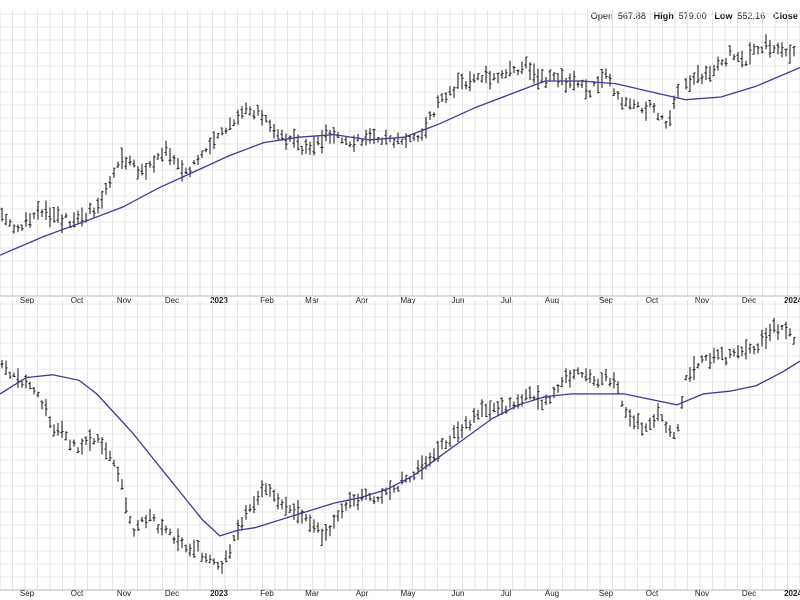 The width and height of the screenshot is (800, 600). What do you see at coordinates (267, 300) in the screenshot?
I see `x-tick-label: Feb` at bounding box center [267, 300].